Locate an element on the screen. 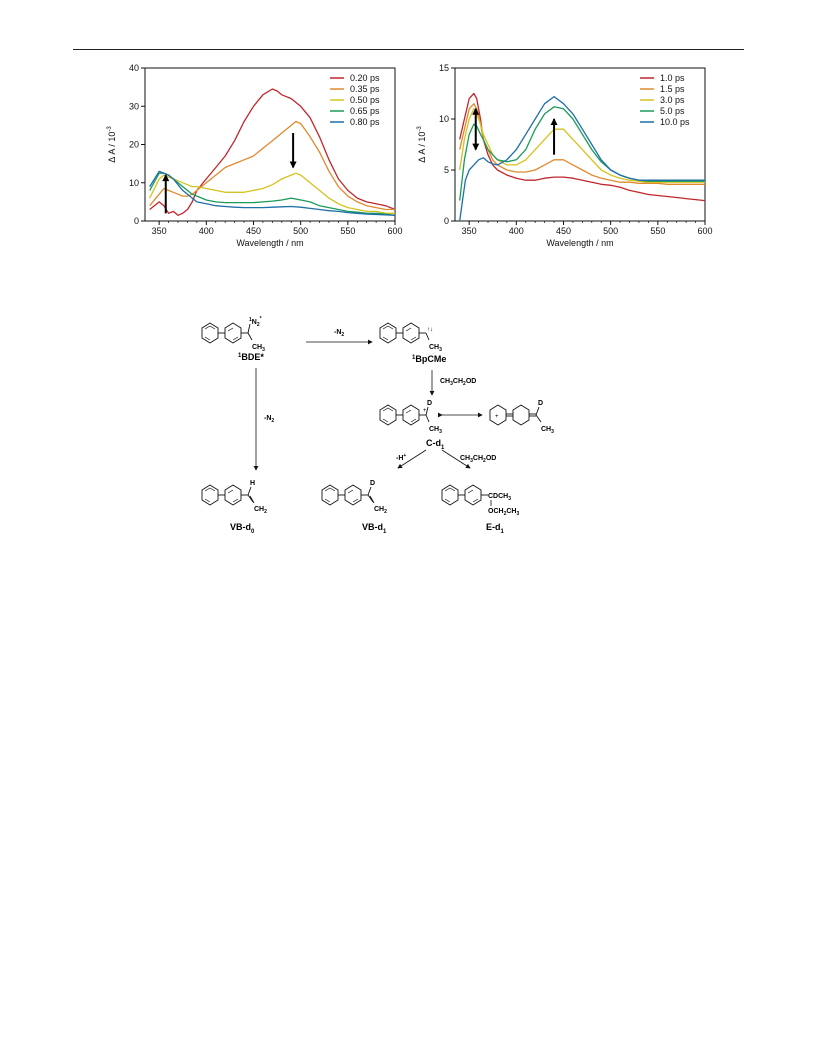  header-rule is located at coordinates (408, 49).